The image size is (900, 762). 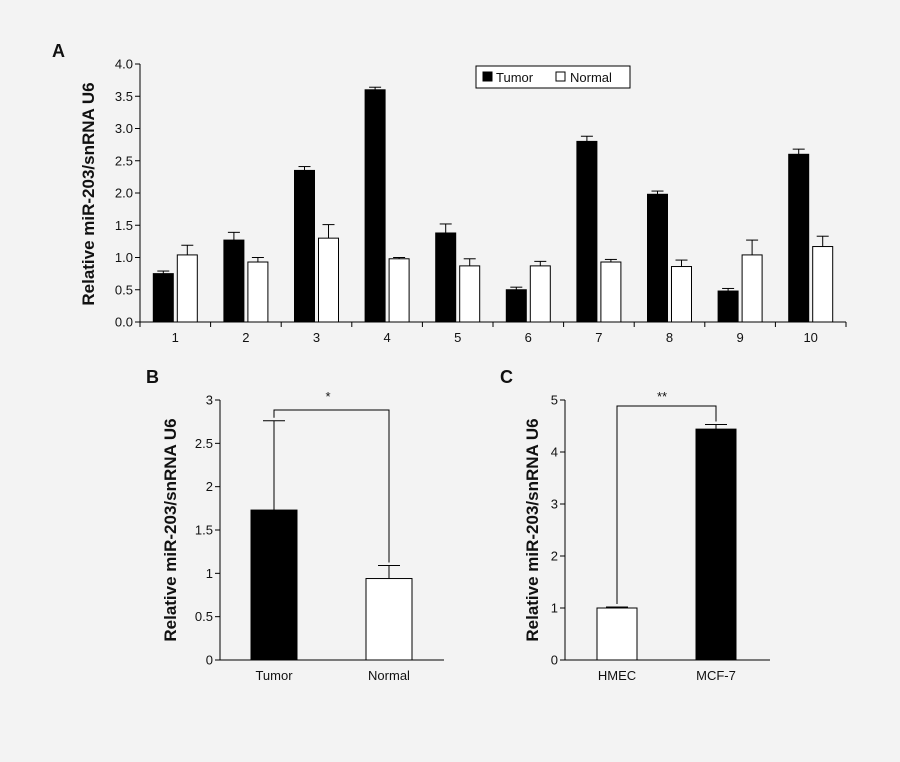 What do you see at coordinates (560, 76) in the screenshot?
I see `legend-swatch-normal` at bounding box center [560, 76].